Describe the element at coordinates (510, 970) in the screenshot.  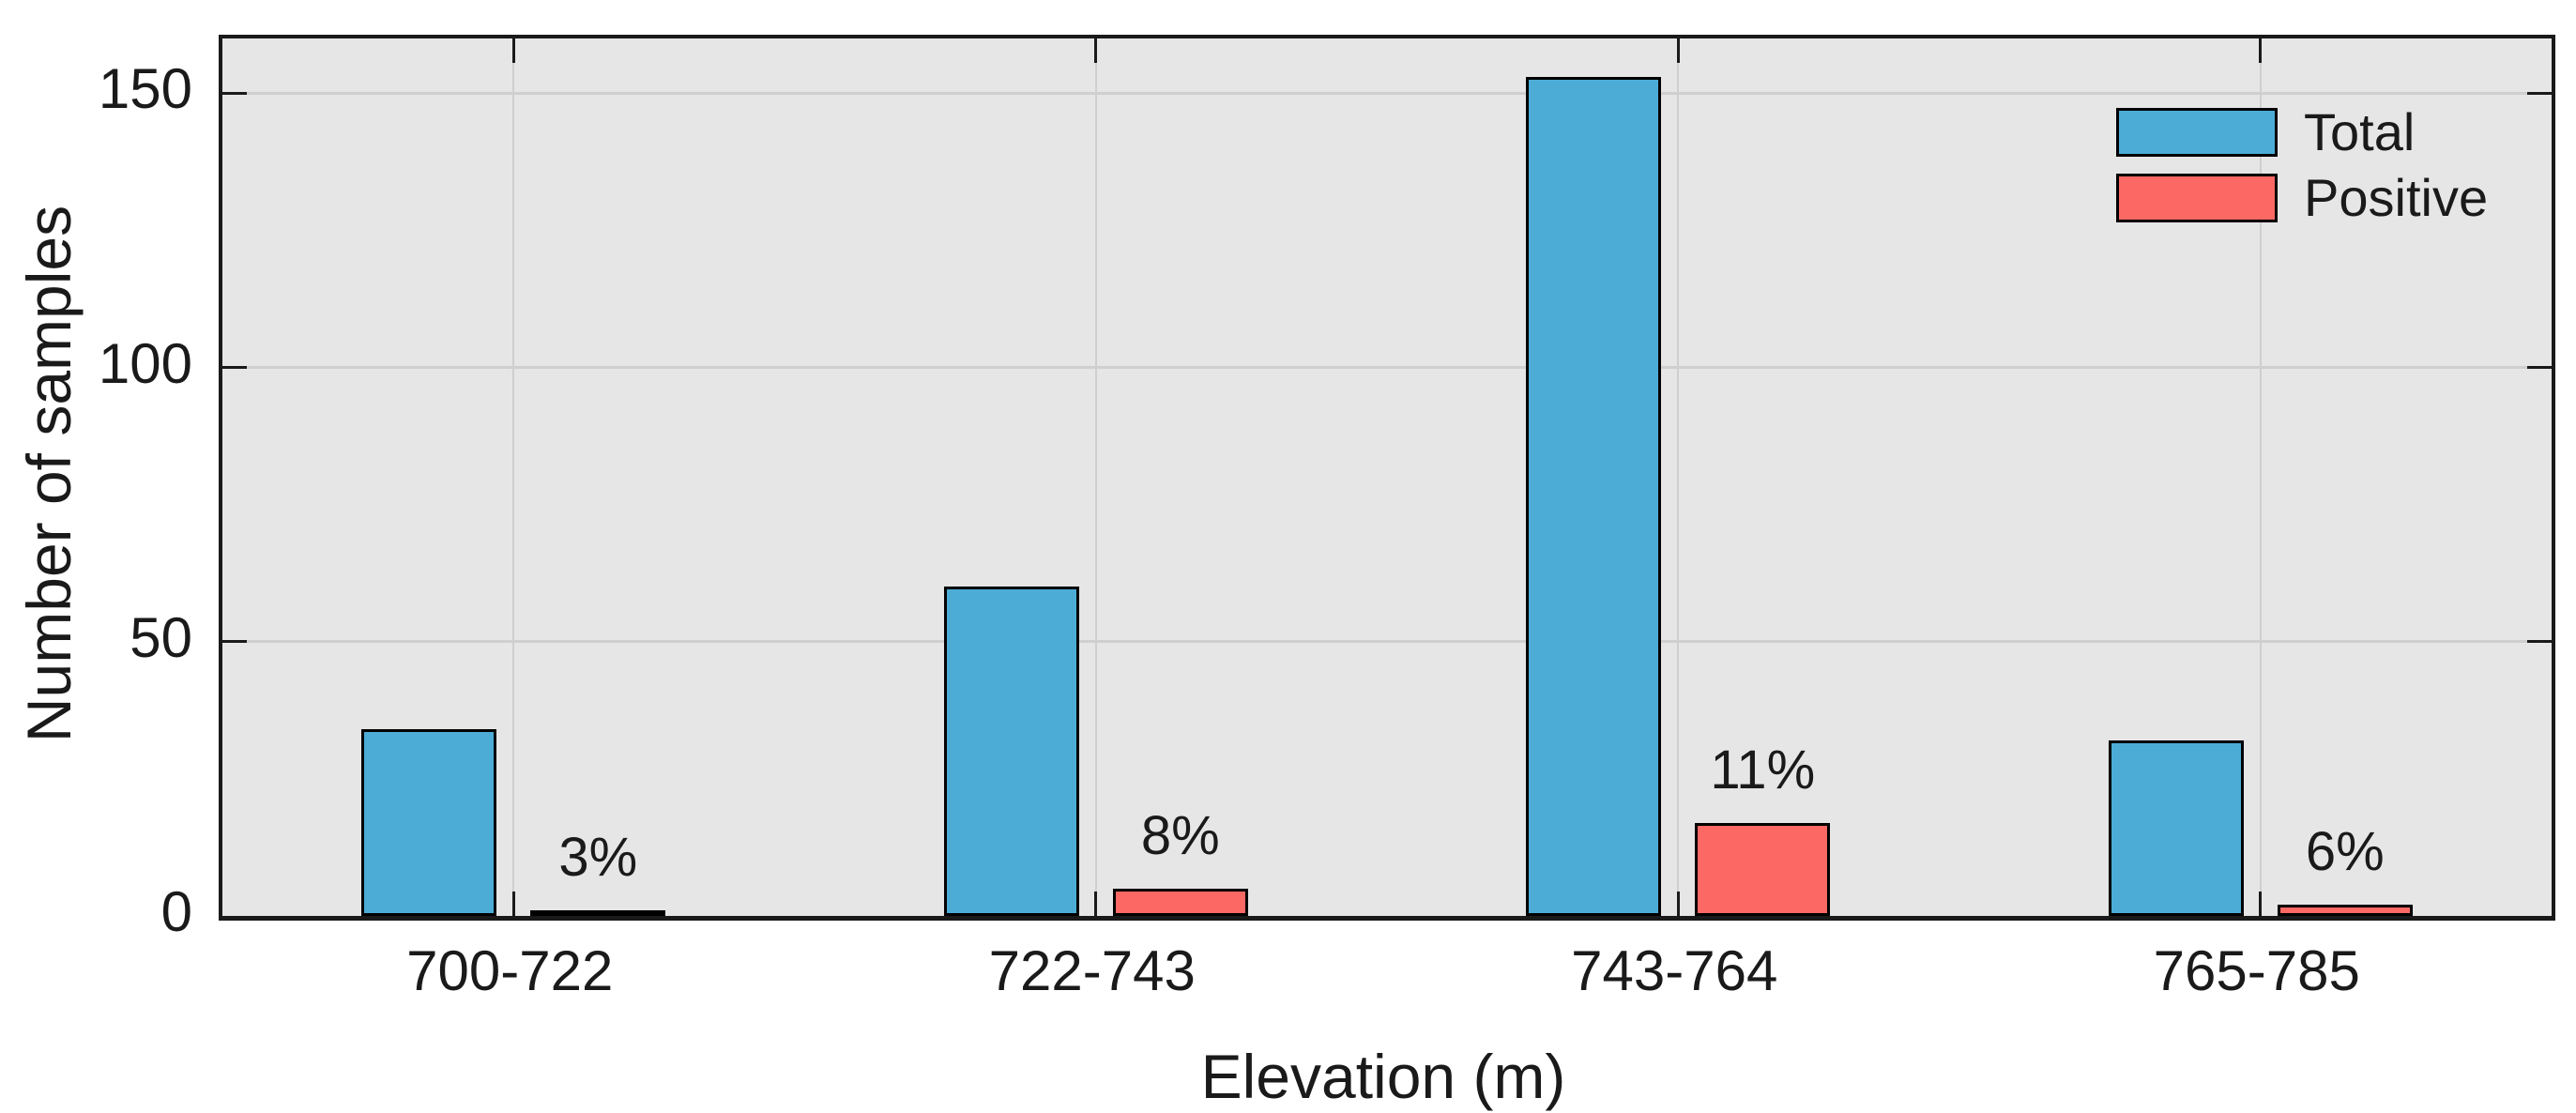
I see `x-tick-label: 700-722` at that location.